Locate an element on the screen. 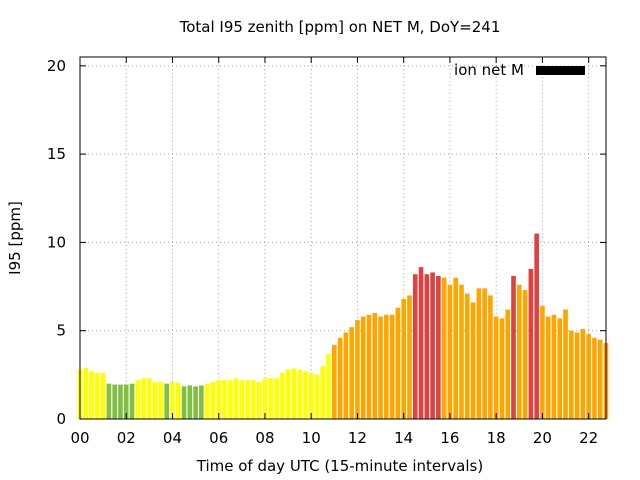 This screenshot has width=640, height=480. chart-title: Total I95 zenith [ppm] on NET M, DoY=241 is located at coordinates (340, 27).